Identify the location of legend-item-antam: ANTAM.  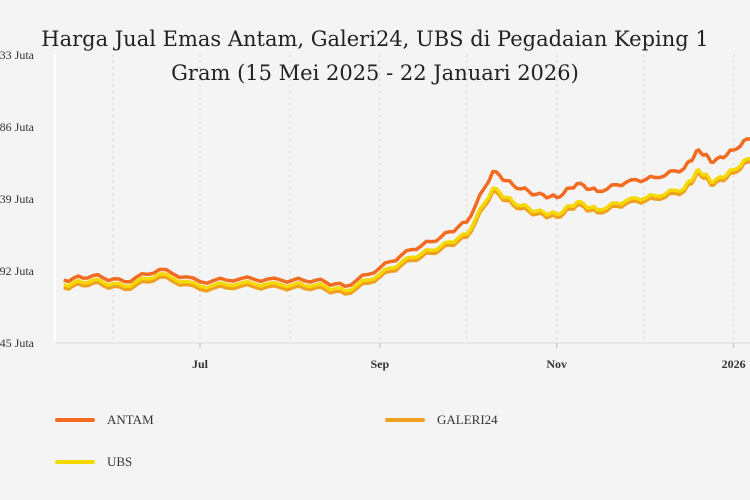
(104, 420).